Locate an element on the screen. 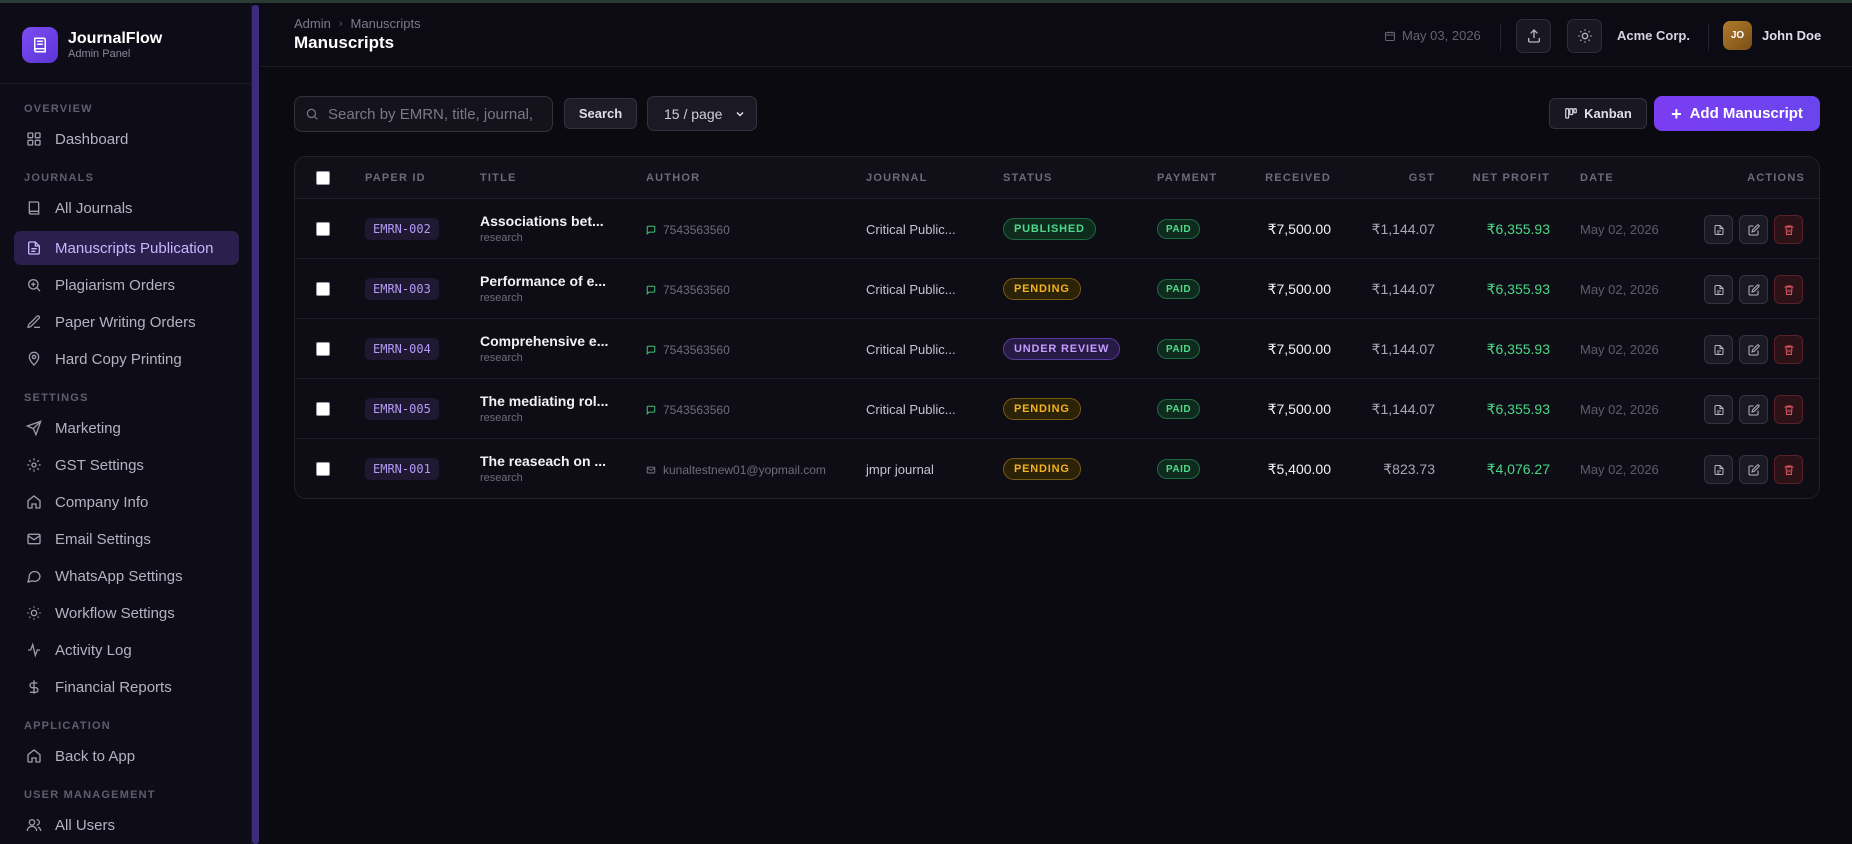  company-name: Acme Corp. is located at coordinates (1653, 35).